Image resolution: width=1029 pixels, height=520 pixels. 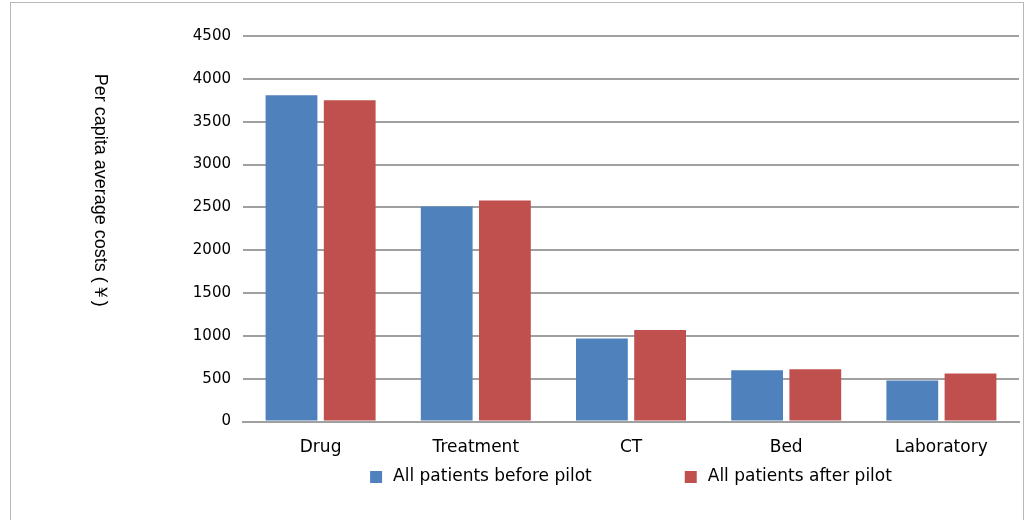 What do you see at coordinates (211, 291) in the screenshot?
I see `y-tick-label: 1500` at bounding box center [211, 291].